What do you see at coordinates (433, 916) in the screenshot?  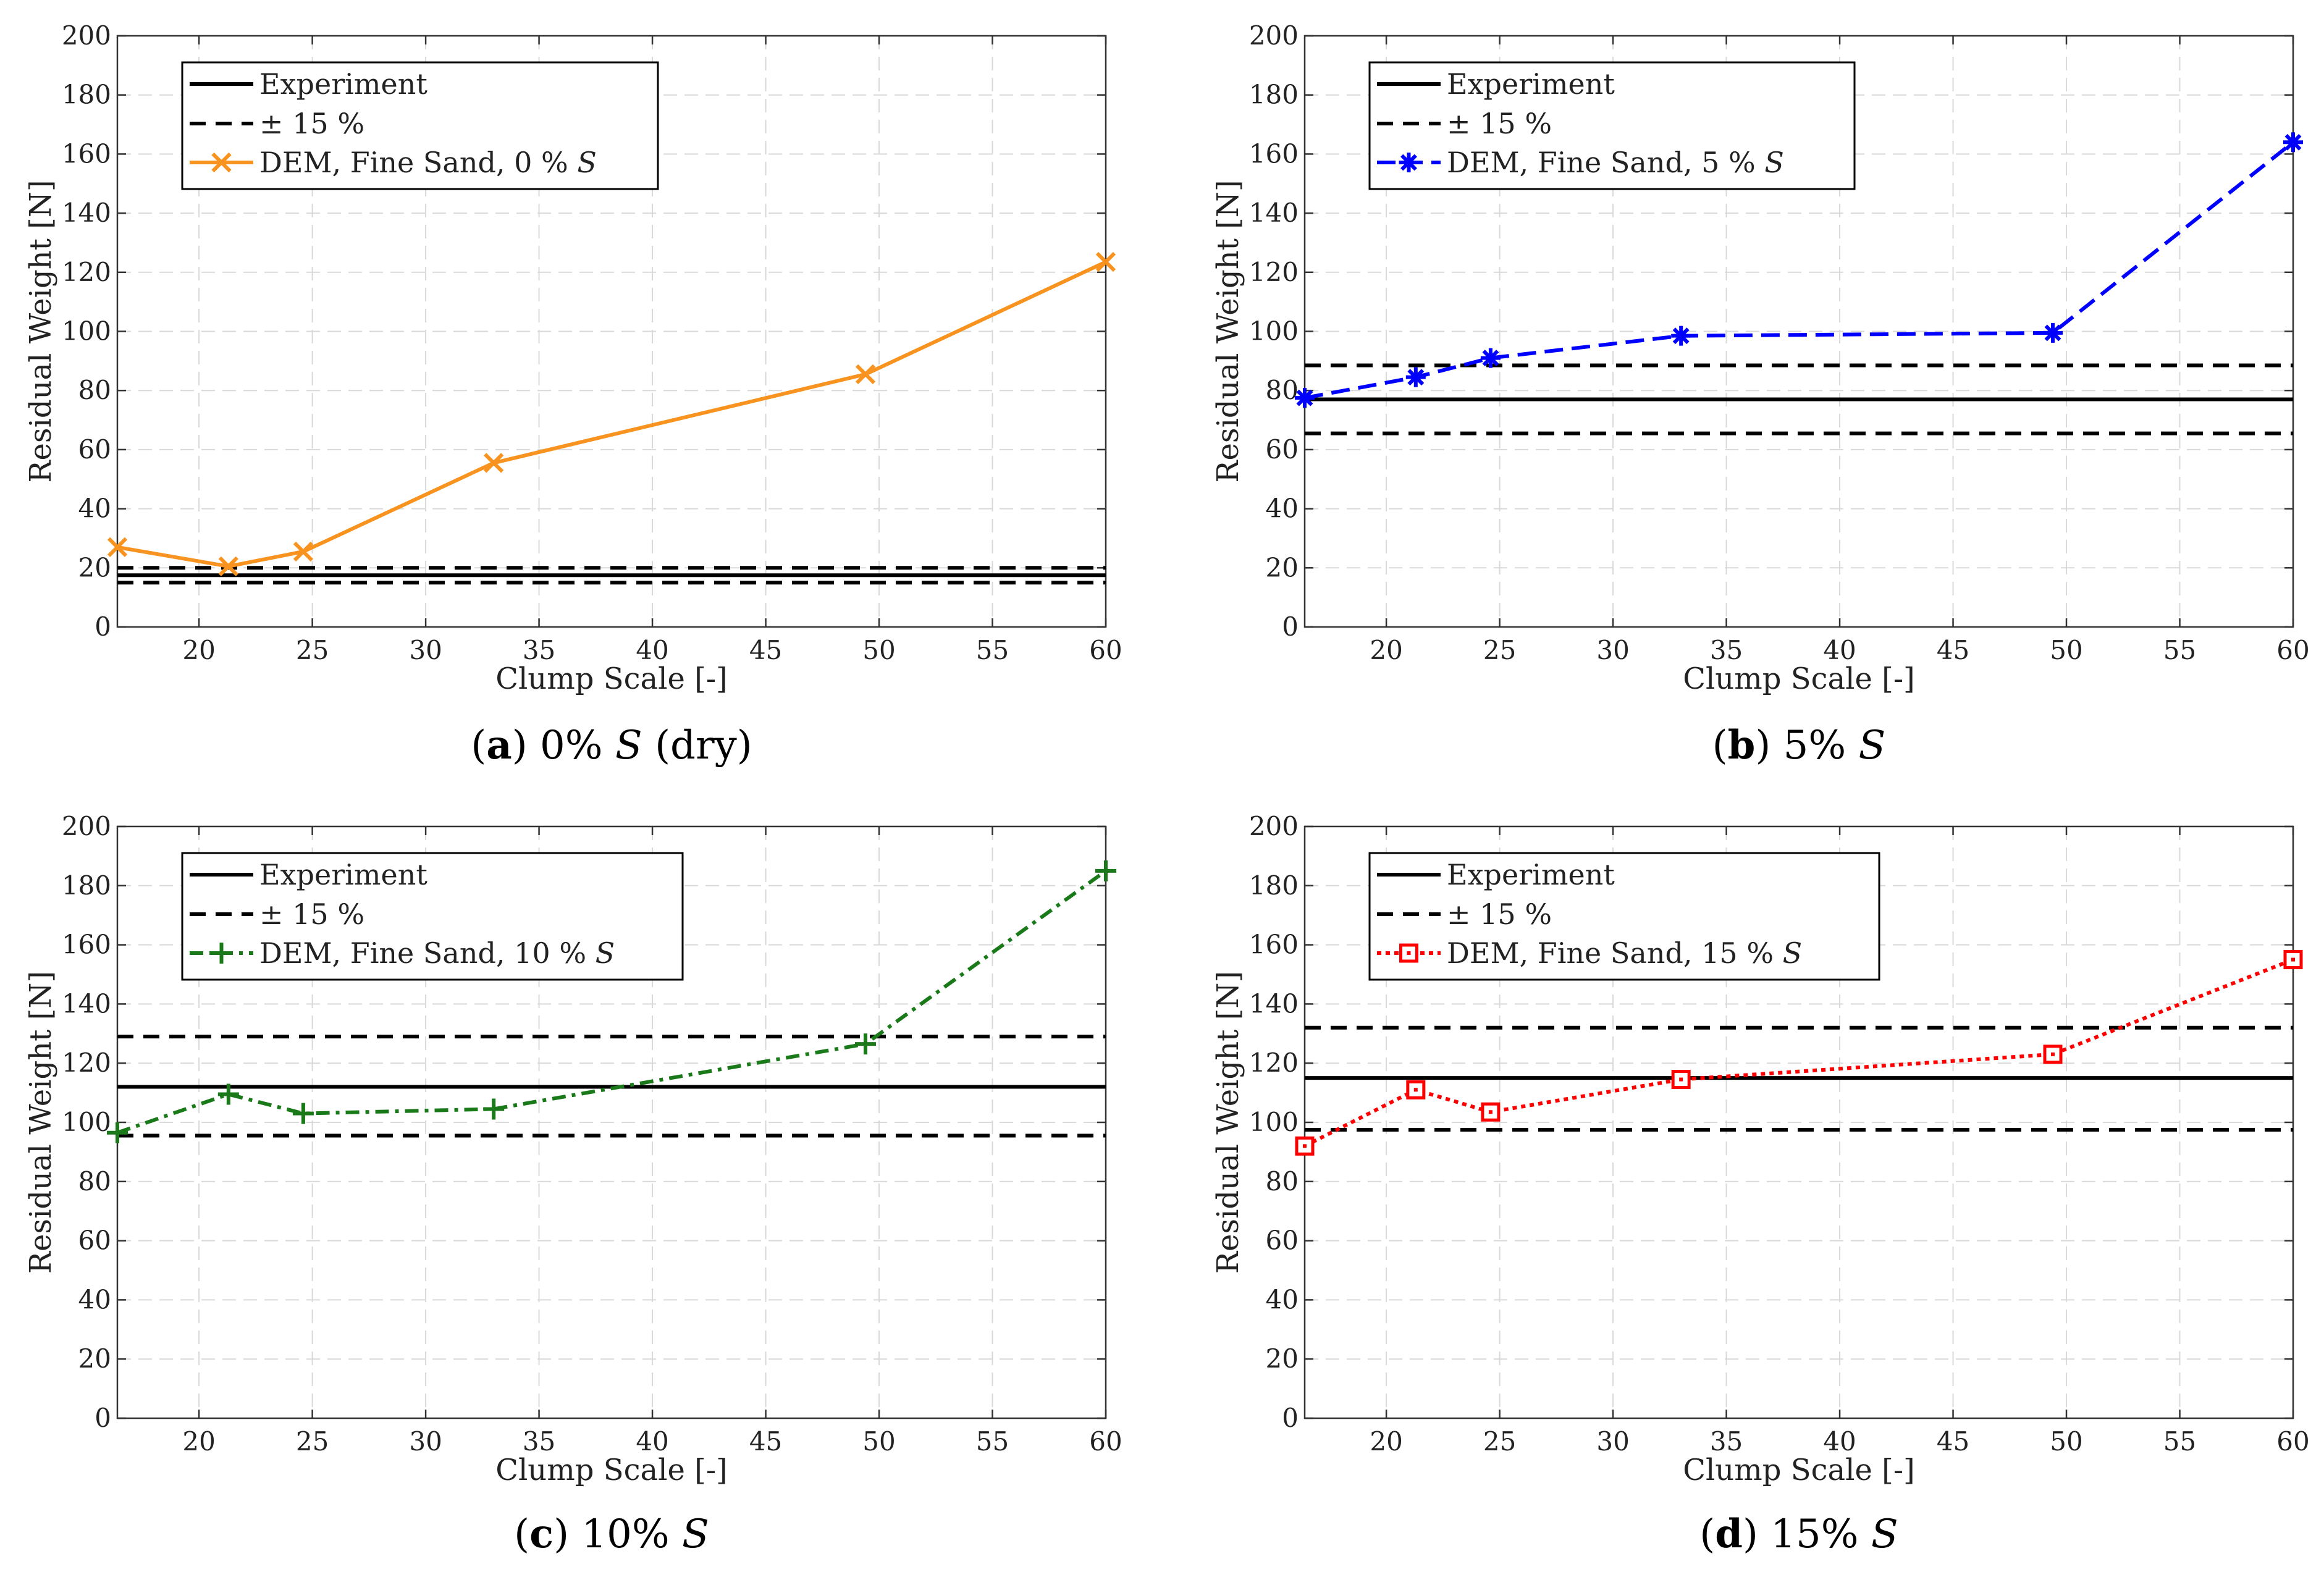 I see `legend: Experiment ± 15 % DEM, Fine Sand, 10 % S` at bounding box center [433, 916].